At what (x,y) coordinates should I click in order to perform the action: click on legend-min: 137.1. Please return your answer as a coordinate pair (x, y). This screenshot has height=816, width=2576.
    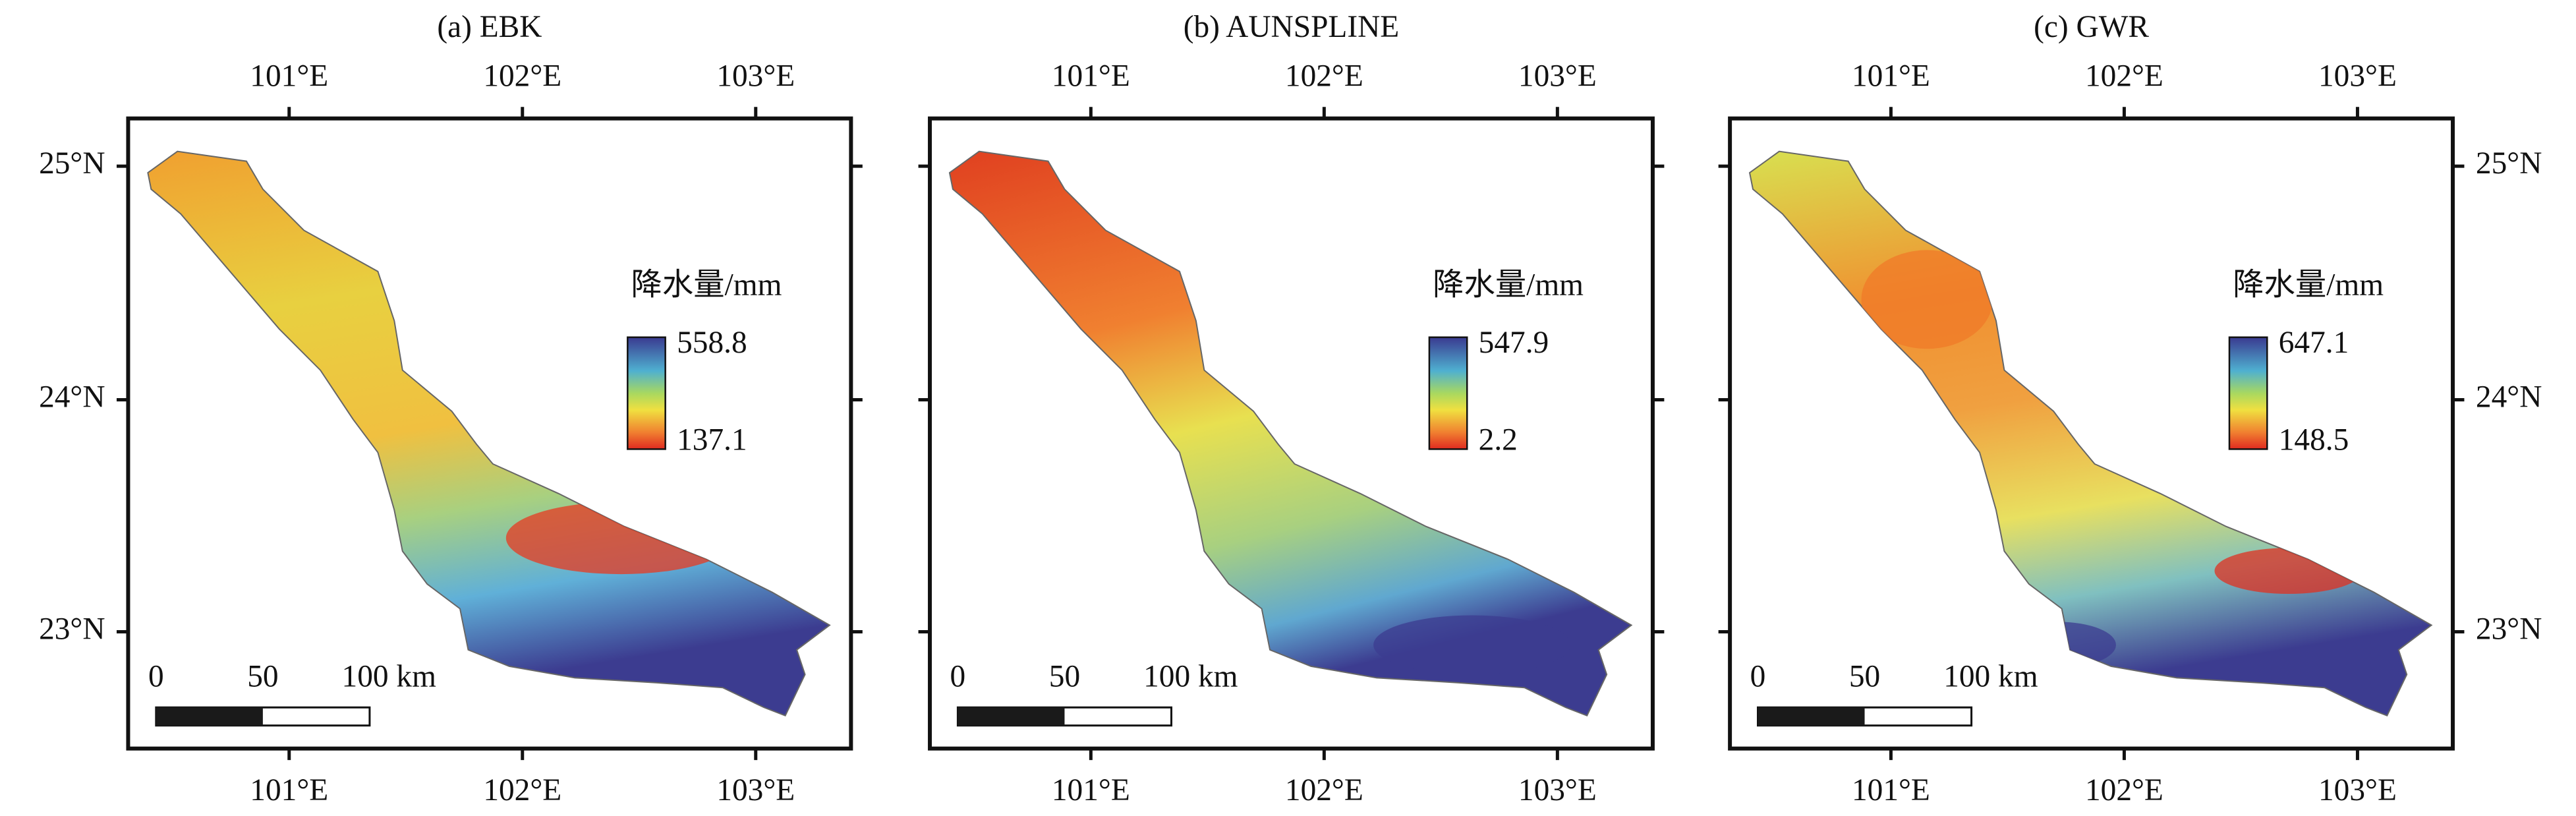
    Looking at the image, I should click on (712, 440).